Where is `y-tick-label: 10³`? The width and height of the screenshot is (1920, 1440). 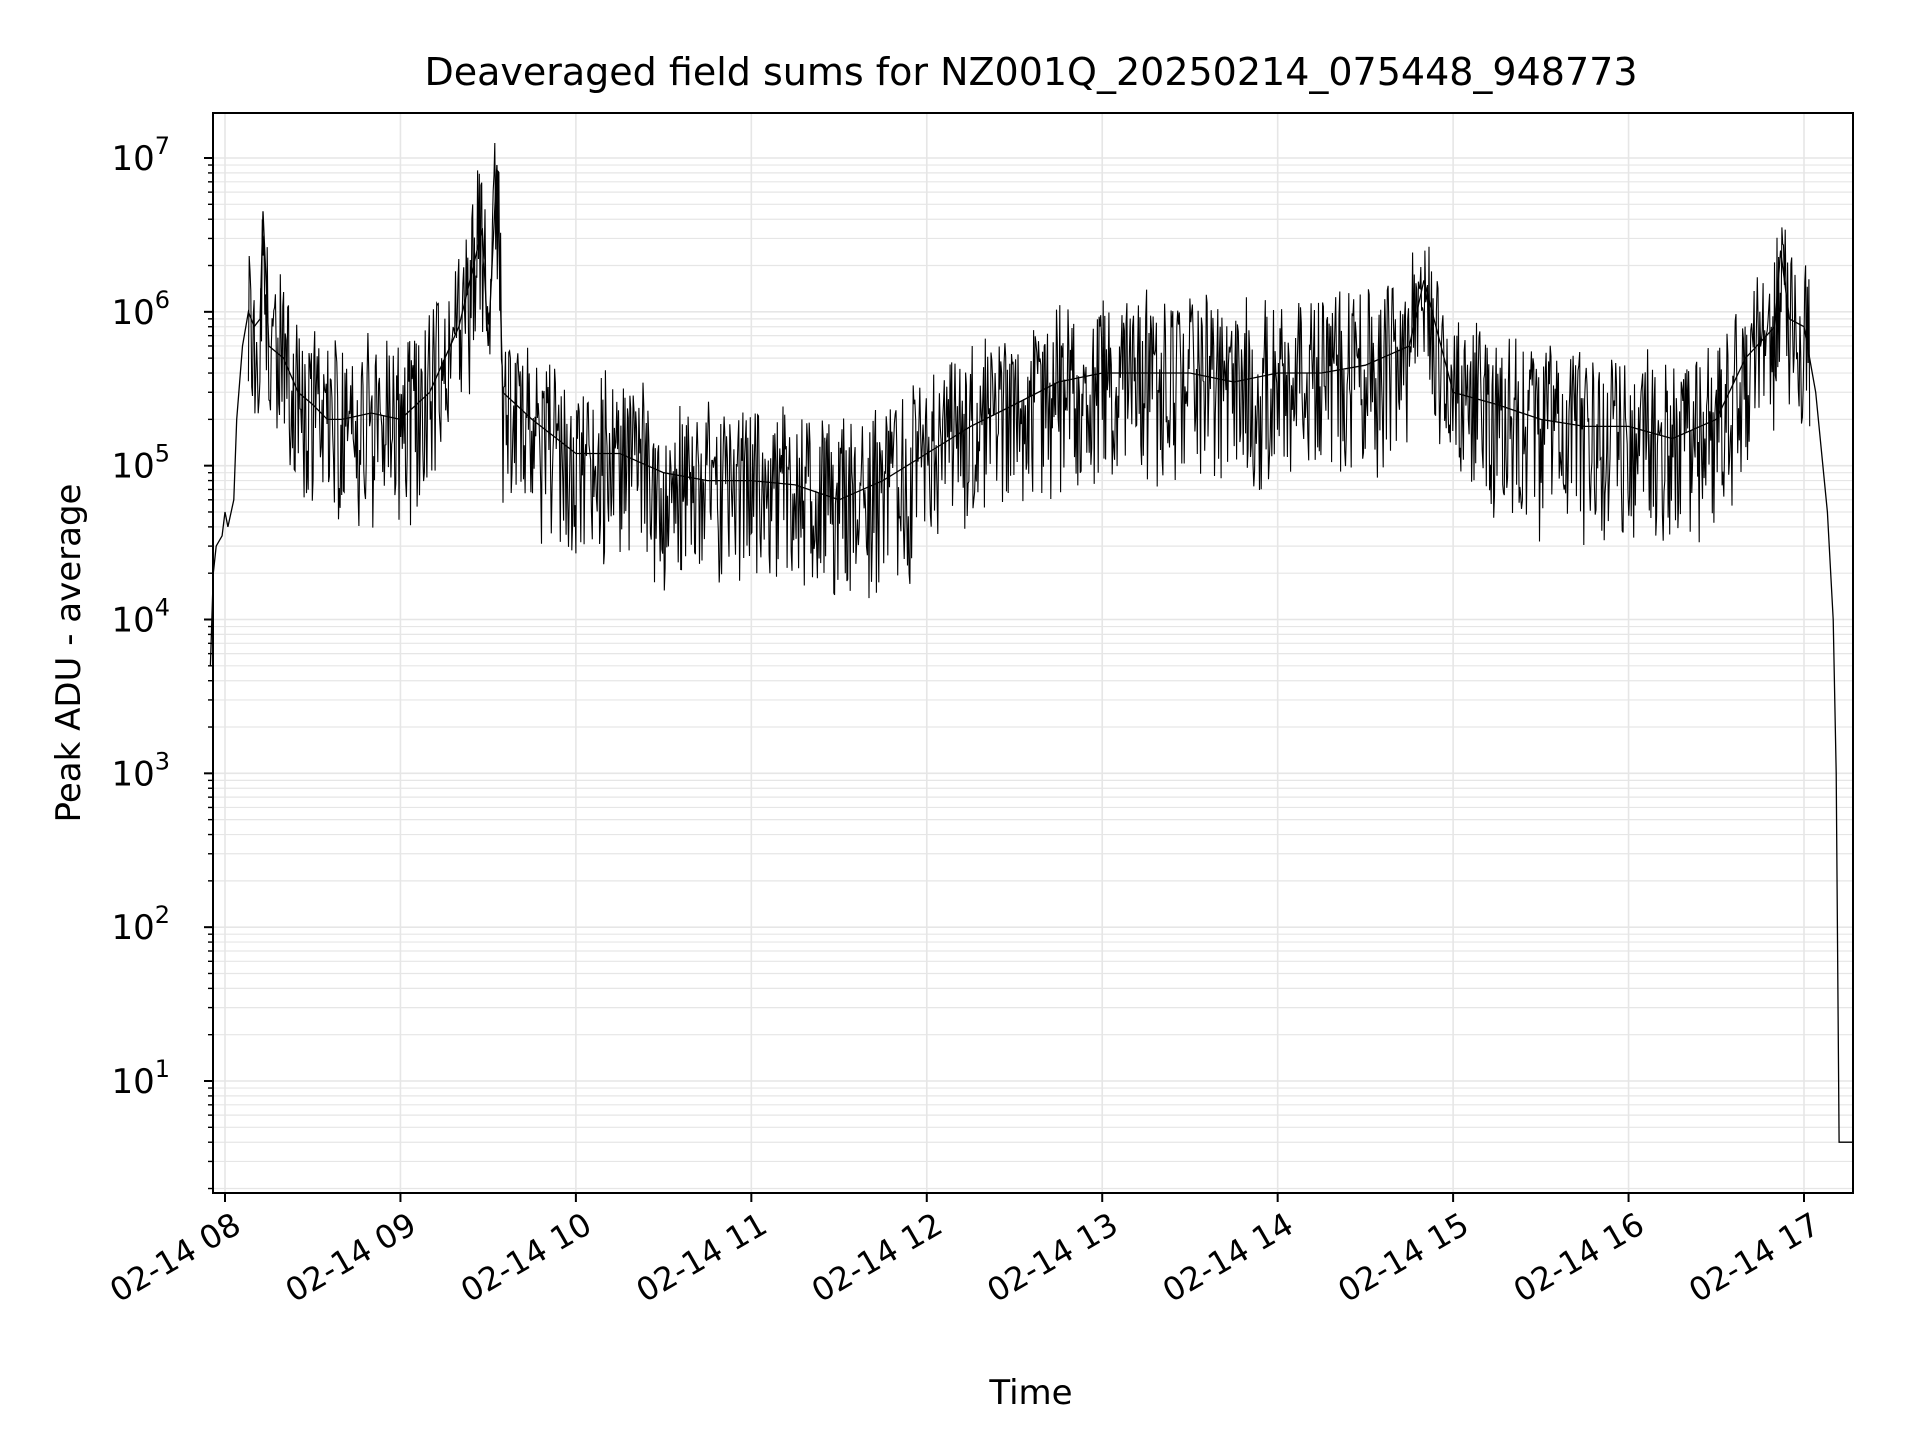 y-tick-label: 10³ is located at coordinates (140, 770).